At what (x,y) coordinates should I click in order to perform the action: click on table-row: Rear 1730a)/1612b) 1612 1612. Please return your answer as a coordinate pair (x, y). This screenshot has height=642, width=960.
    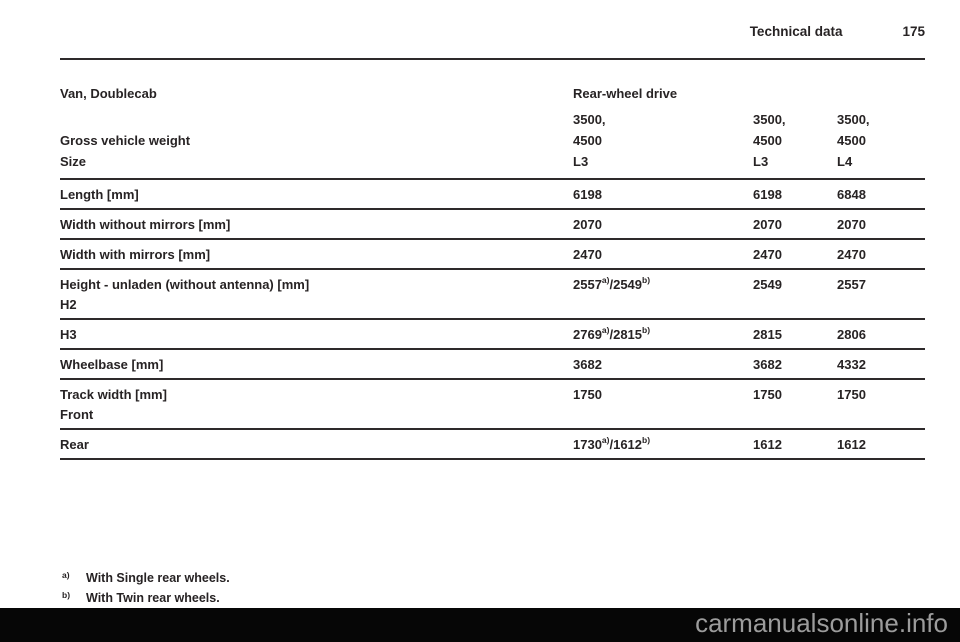
    Looking at the image, I should click on (492, 445).